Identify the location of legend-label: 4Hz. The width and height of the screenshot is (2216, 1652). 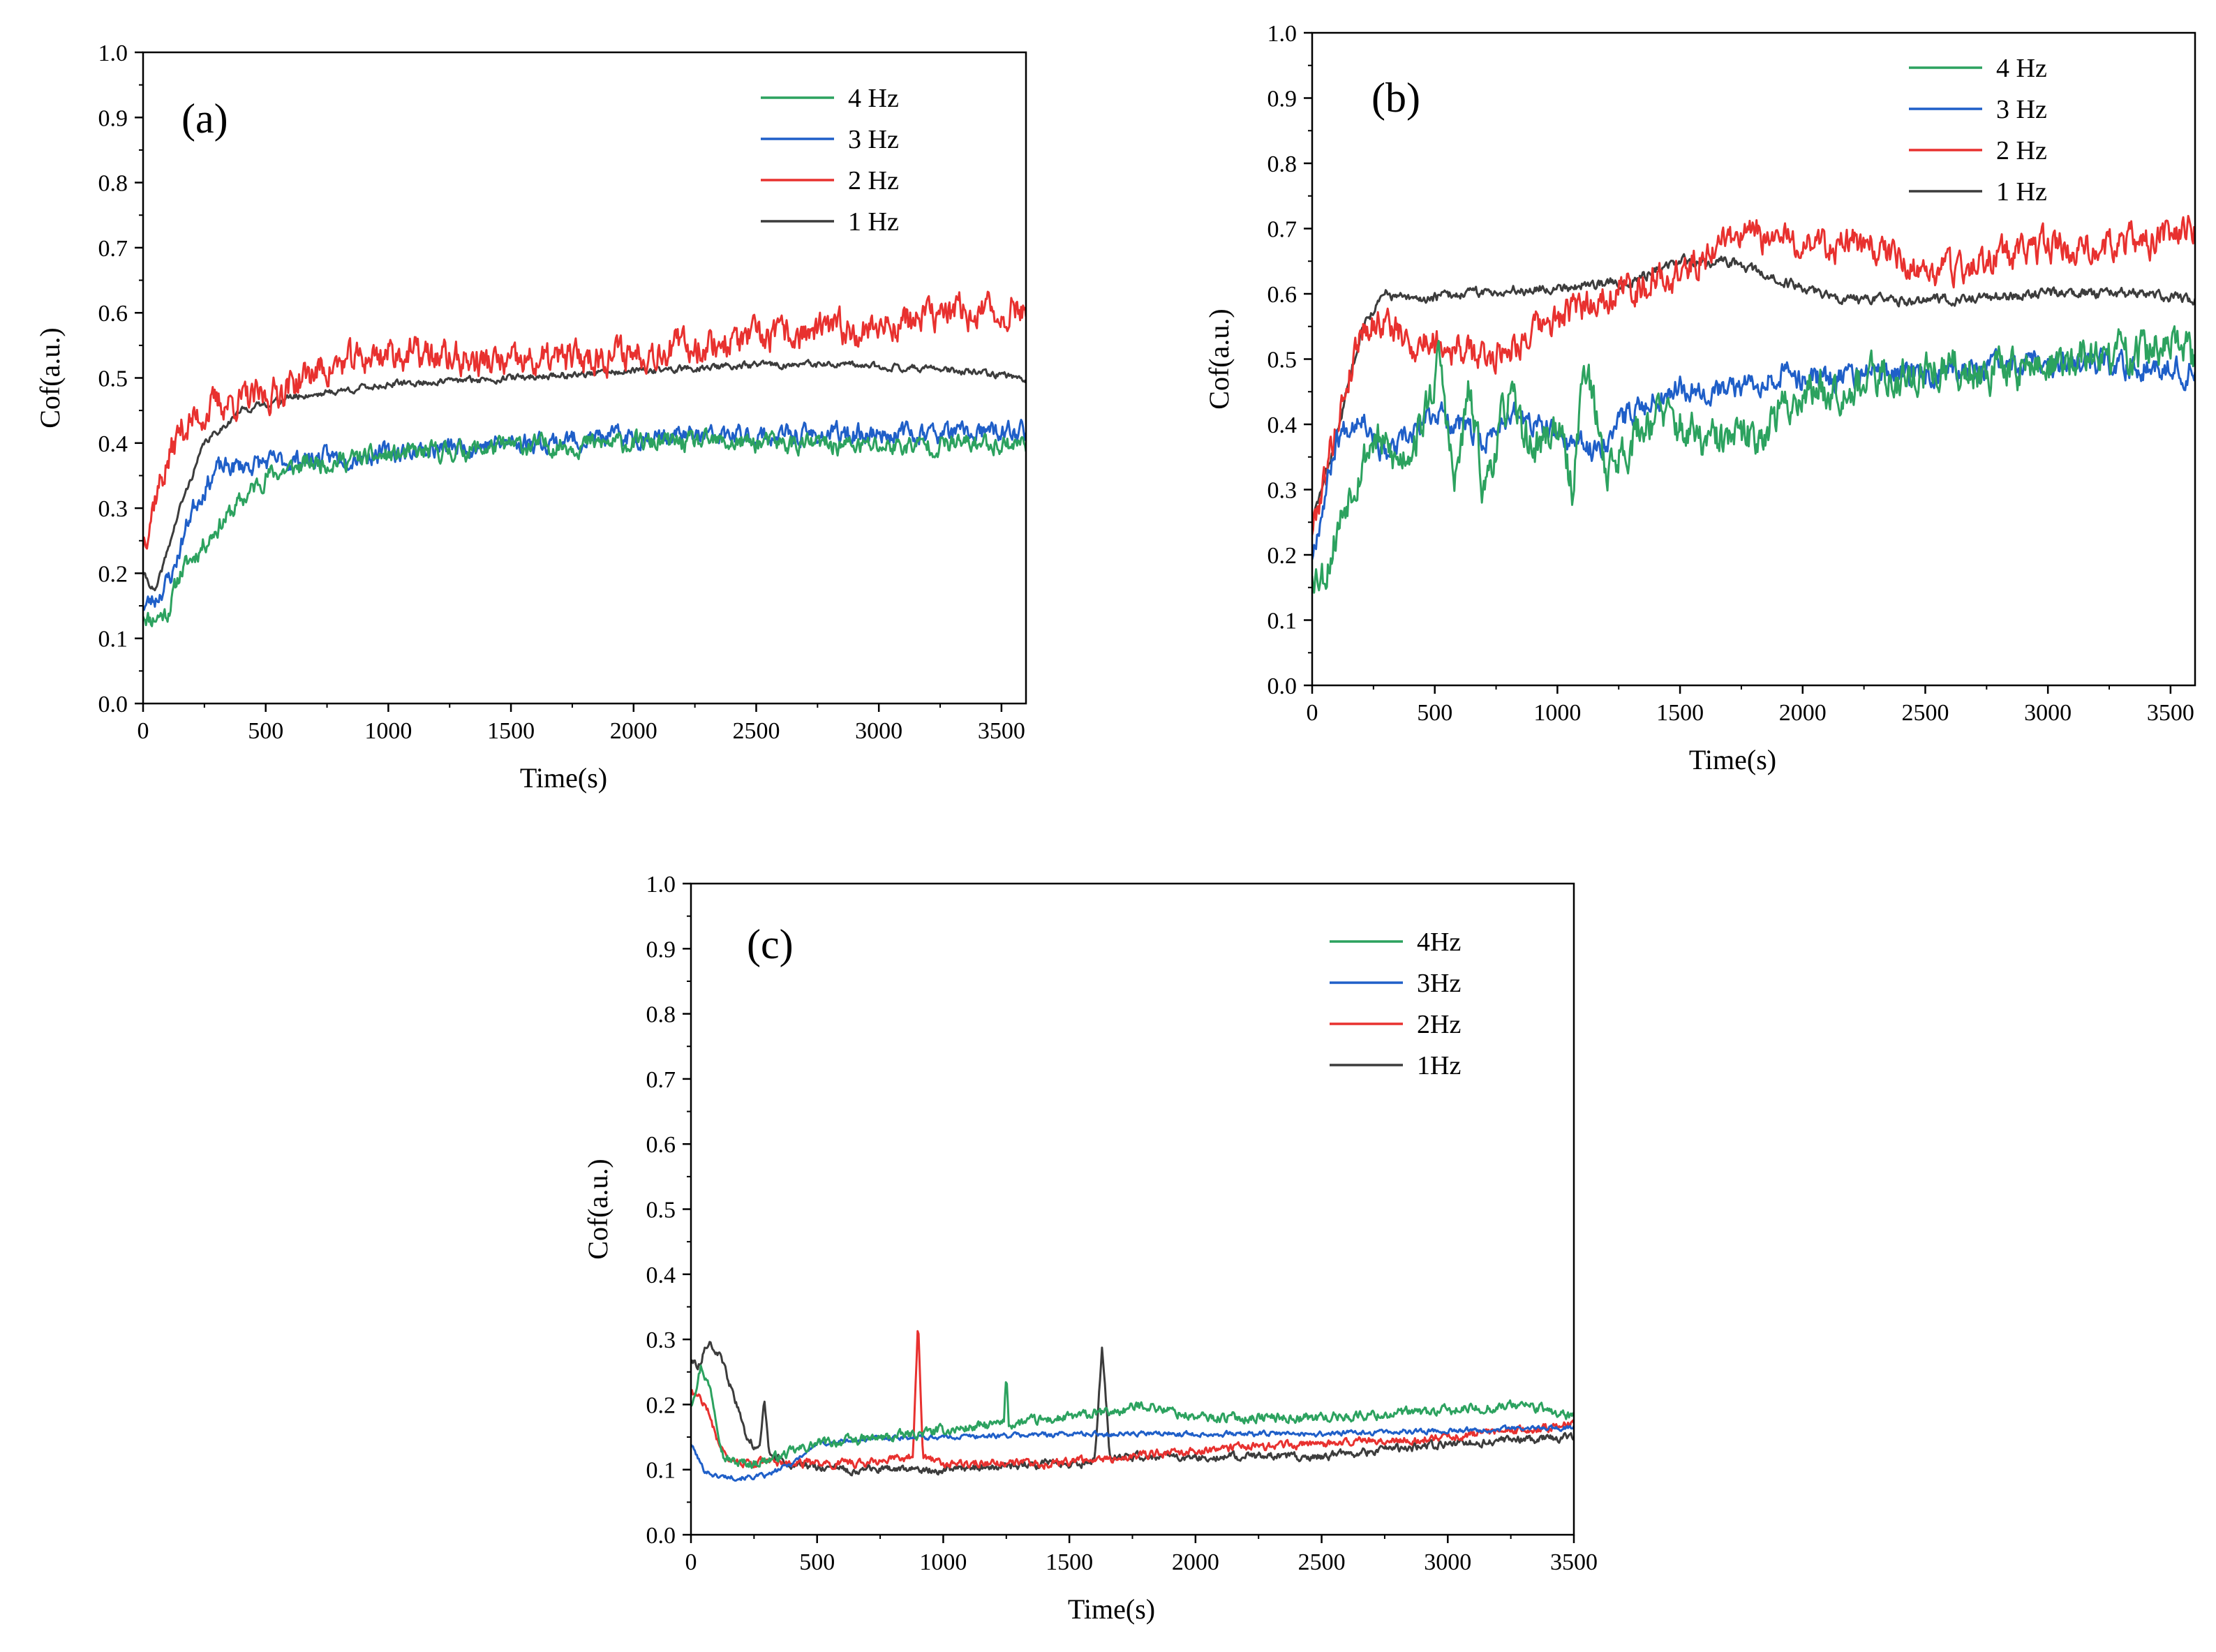
(1439, 943).